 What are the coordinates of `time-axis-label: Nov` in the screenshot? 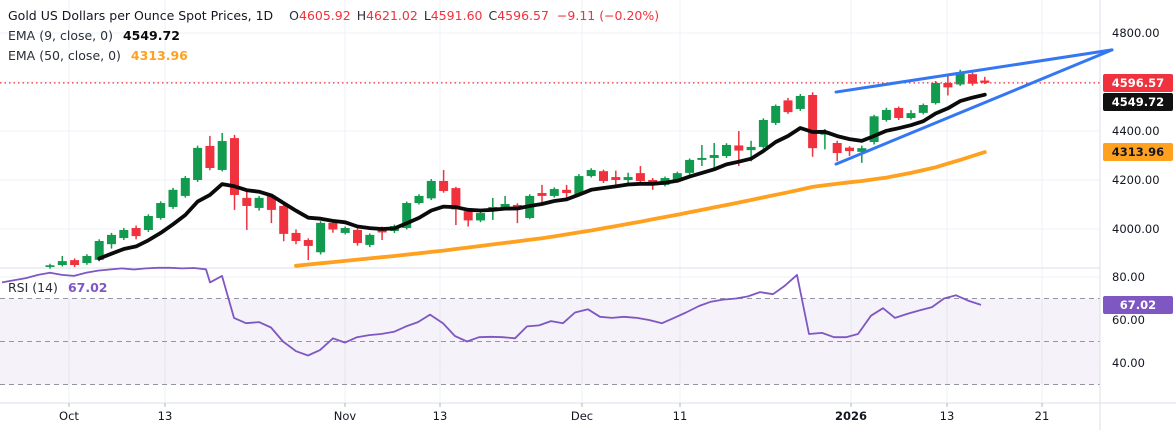 It's located at (345, 416).